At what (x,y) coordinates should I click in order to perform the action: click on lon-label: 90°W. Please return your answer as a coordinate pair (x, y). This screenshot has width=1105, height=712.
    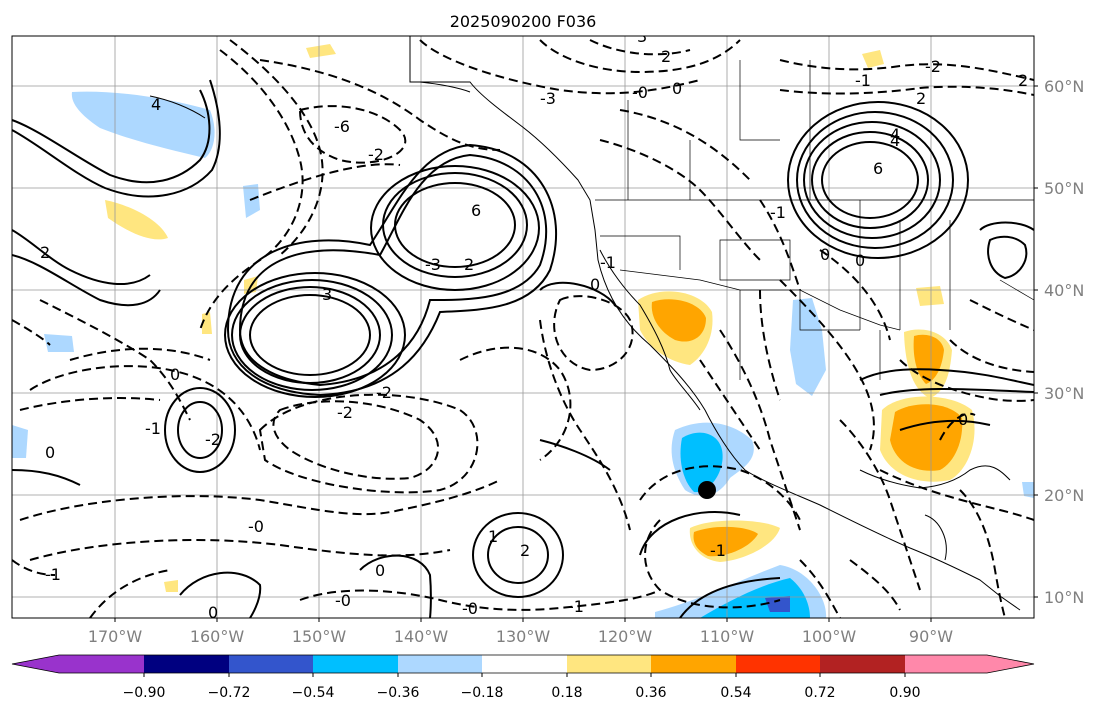
    Looking at the image, I should click on (931, 636).